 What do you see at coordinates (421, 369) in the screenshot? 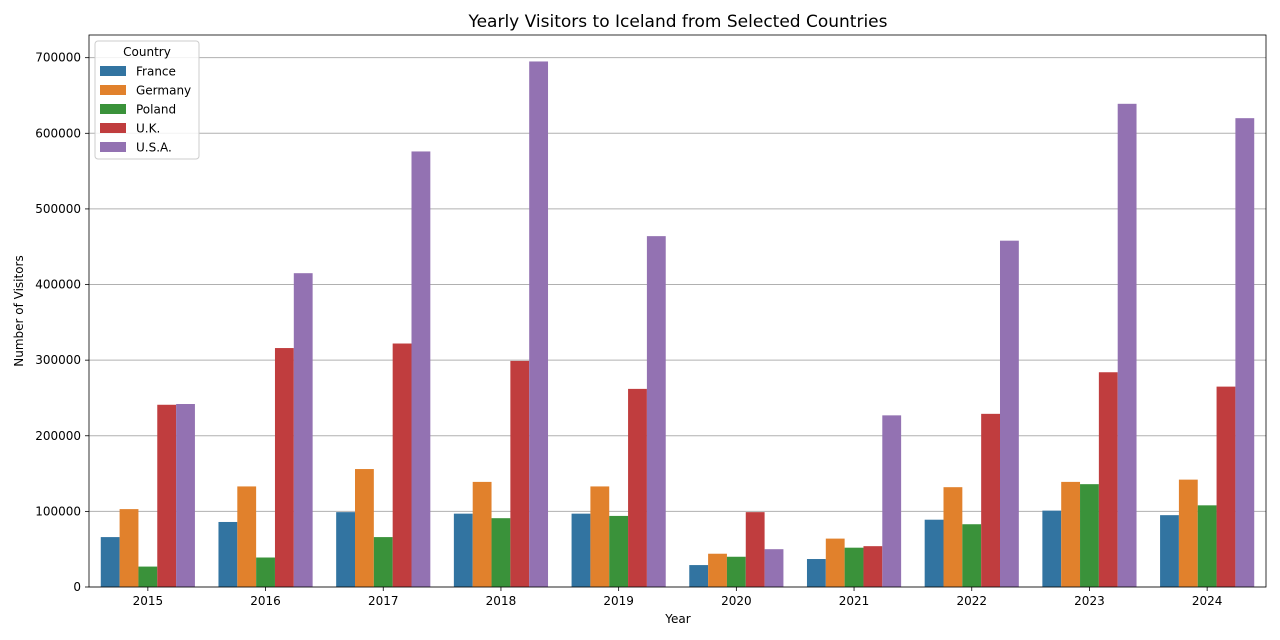
I see `bar-usa-2017` at bounding box center [421, 369].